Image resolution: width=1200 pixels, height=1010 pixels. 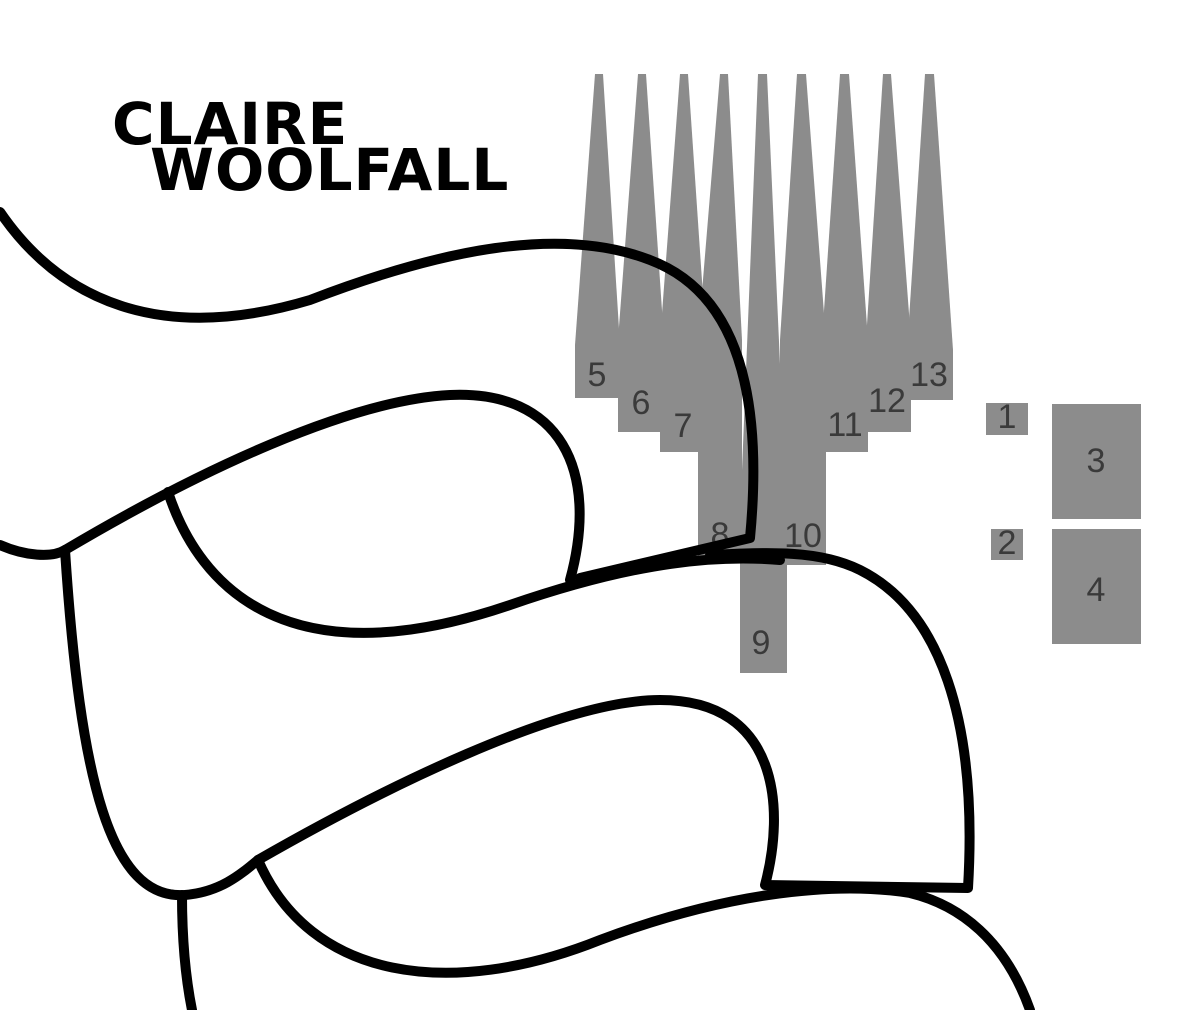 I want to click on piece-label-11: 11, so click(x=844, y=425).